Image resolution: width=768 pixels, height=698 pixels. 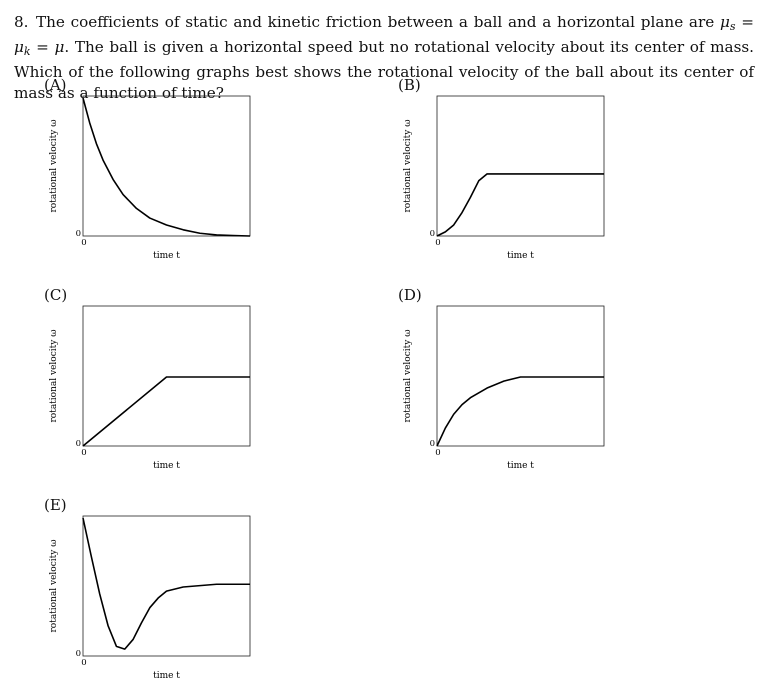 What do you see at coordinates (59, 47) in the screenshot?
I see `math-mu: μ` at bounding box center [59, 47].